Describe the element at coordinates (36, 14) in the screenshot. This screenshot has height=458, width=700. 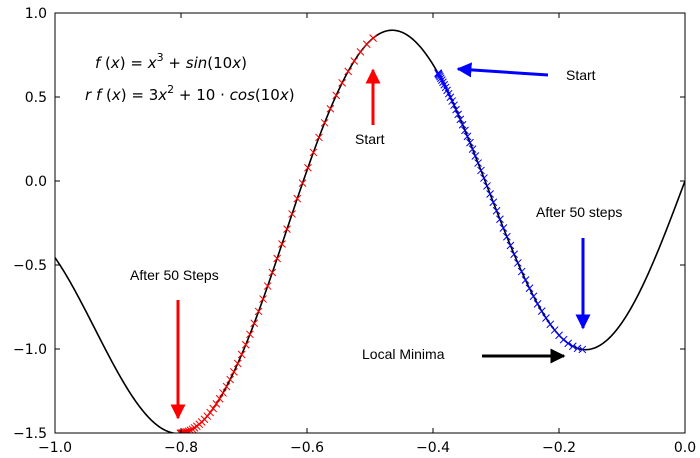
I see `y-tick-label: 1.0` at that location.